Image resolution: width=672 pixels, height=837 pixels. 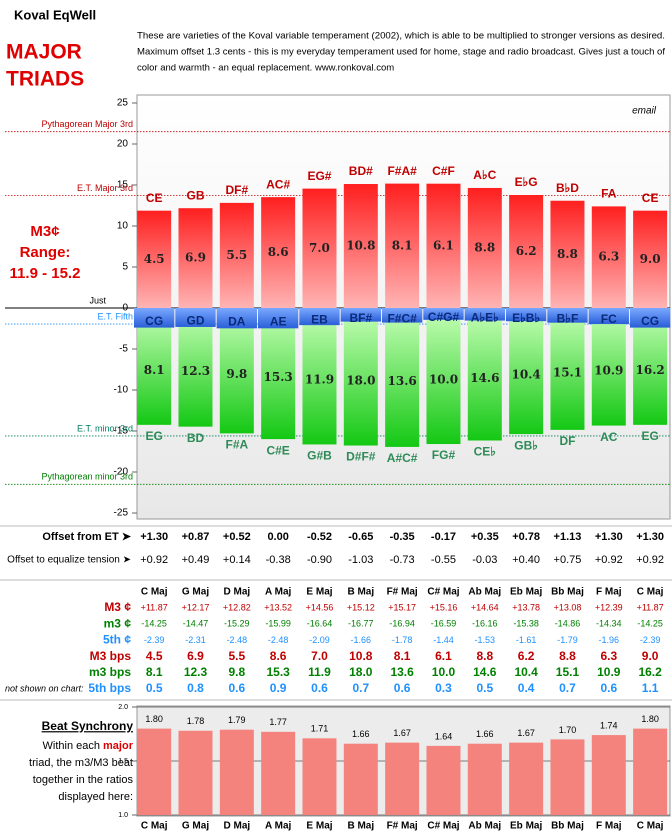 I want to click on beat-label: 14.6, so click(x=484, y=378).